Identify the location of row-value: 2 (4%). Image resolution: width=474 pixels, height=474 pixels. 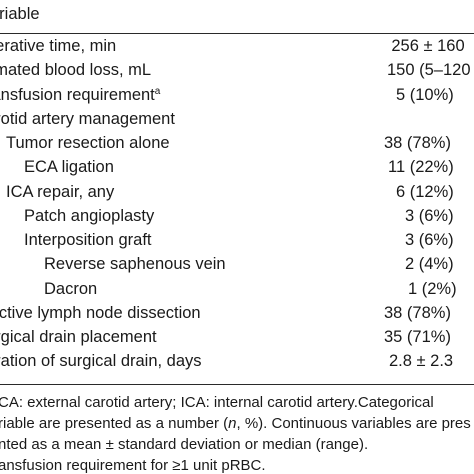
(429, 264).